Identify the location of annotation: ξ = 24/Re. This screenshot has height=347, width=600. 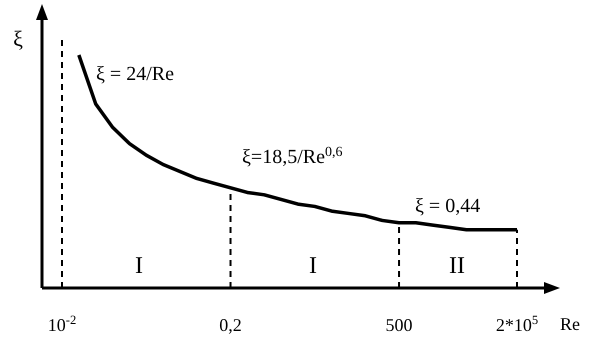
(135, 74).